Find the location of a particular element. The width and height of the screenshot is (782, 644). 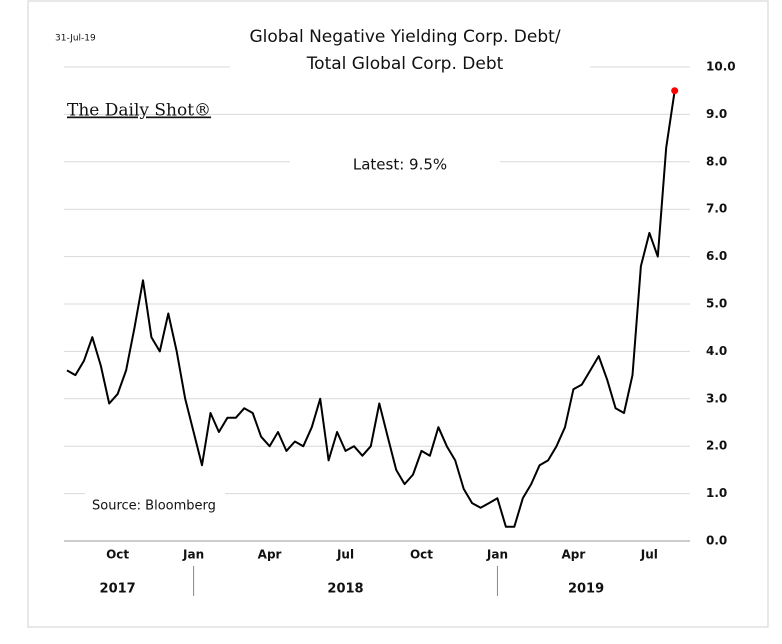

chart-title: Global Negative Yielding Corp. Debt/ is located at coordinates (404, 37).